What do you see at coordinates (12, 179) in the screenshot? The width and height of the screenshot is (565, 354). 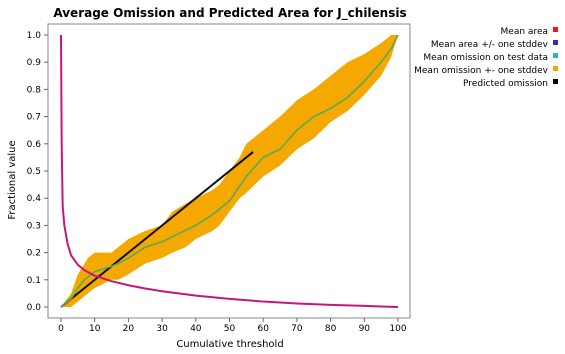 I see `y-axis-label: Fractional value` at bounding box center [12, 179].